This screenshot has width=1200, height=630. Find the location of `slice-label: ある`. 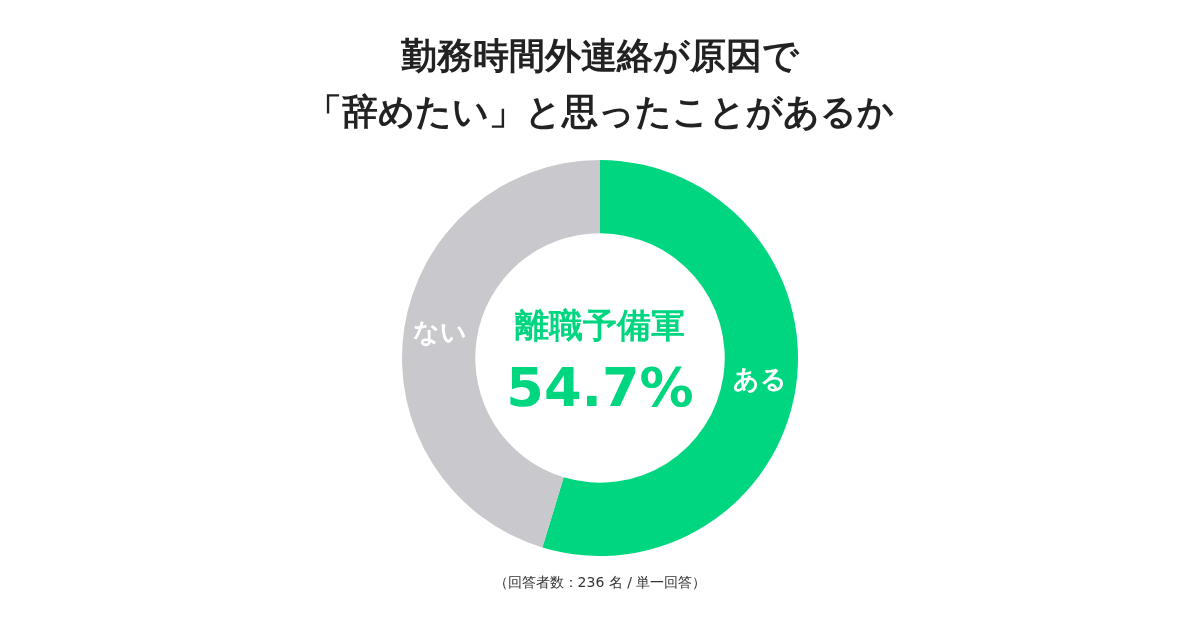

slice-label: ある is located at coordinates (759, 379).